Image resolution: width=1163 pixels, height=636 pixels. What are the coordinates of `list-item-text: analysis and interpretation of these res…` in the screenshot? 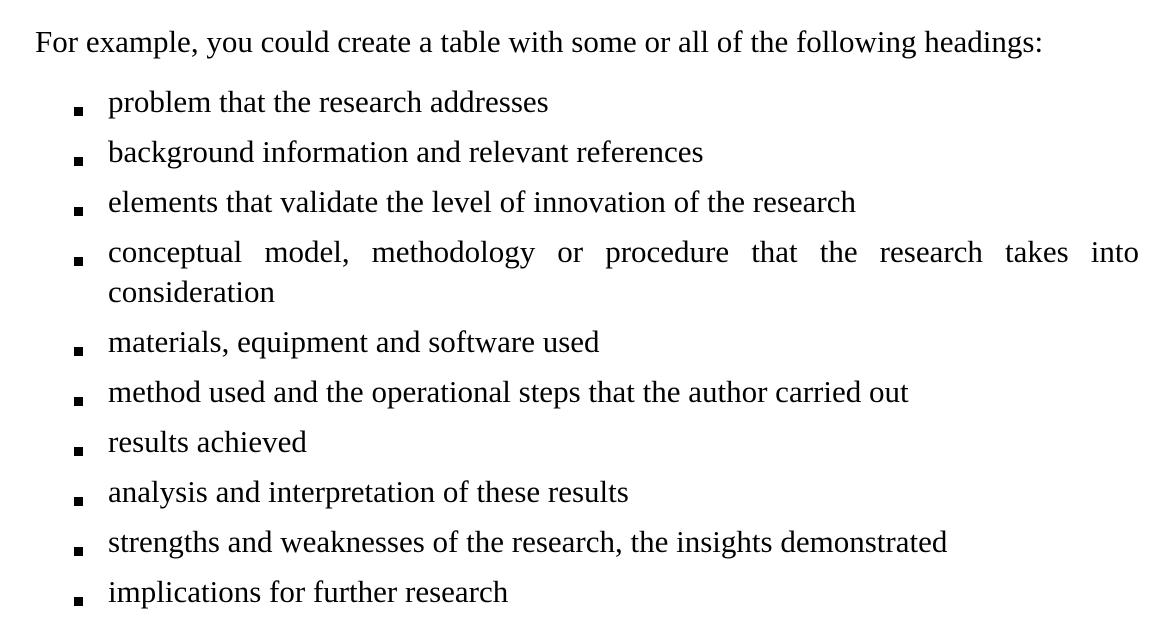 It's located at (368, 491).